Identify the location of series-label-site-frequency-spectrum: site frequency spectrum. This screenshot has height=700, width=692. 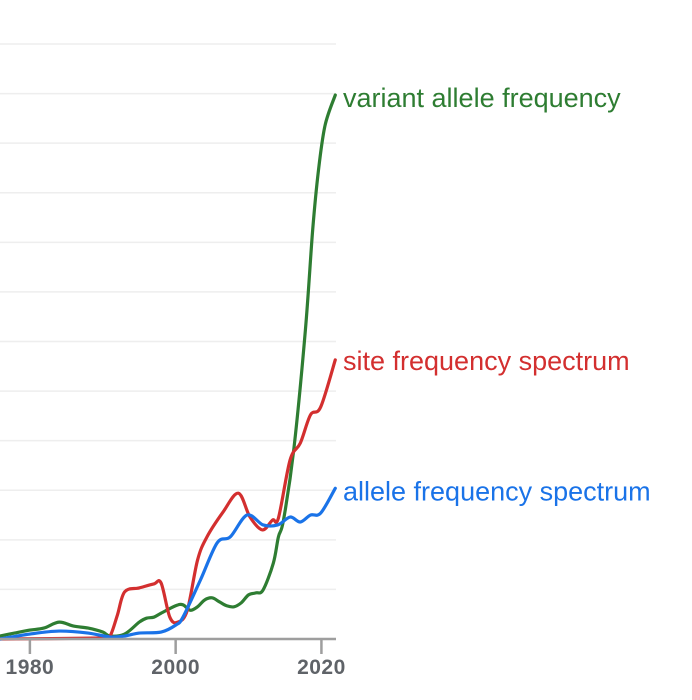
(486, 361).